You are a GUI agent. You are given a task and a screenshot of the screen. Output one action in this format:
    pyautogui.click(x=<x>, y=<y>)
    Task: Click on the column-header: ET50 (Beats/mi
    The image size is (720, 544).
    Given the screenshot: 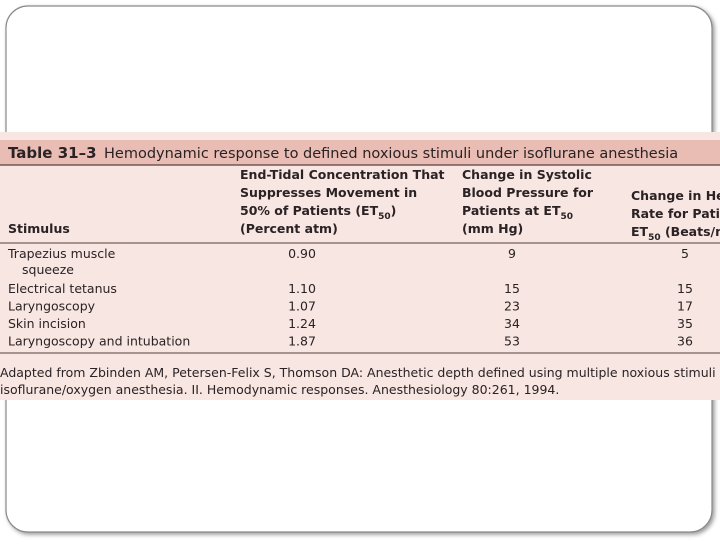 What is the action you would take?
    pyautogui.click(x=675, y=233)
    